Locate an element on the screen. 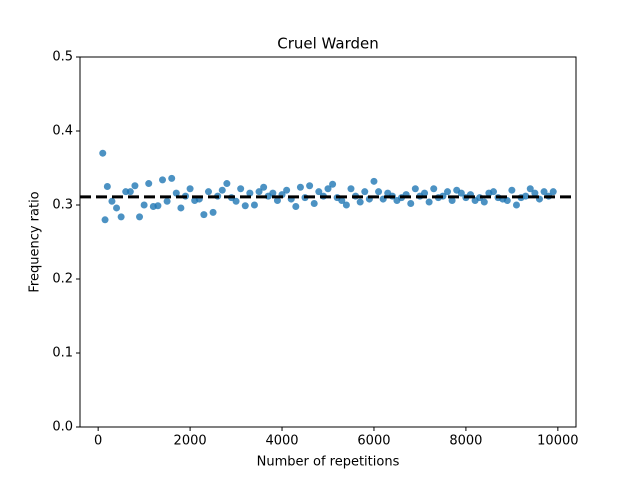 This screenshot has width=640, height=480. y-tick-label: 0.0 is located at coordinates (62, 427).